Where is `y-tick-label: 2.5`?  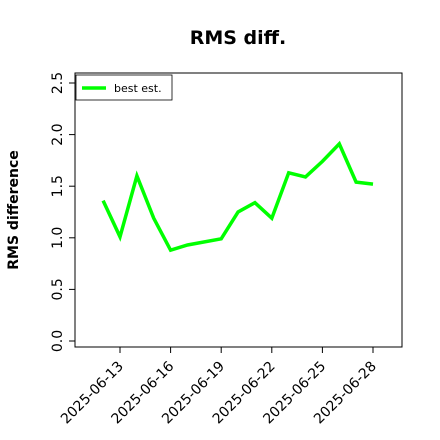
y-tick-label: 2.5 is located at coordinates (58, 83).